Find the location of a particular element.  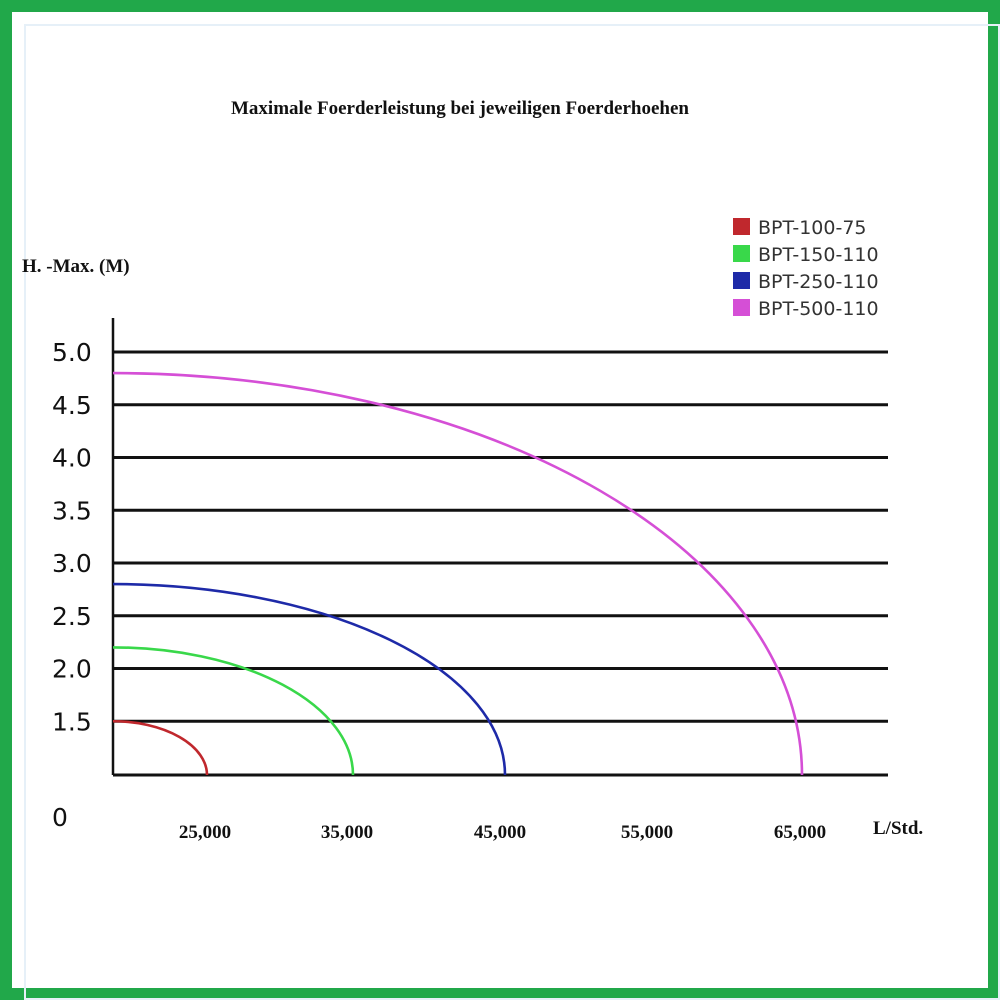

y-tick-label: 2.5 is located at coordinates (72, 616).